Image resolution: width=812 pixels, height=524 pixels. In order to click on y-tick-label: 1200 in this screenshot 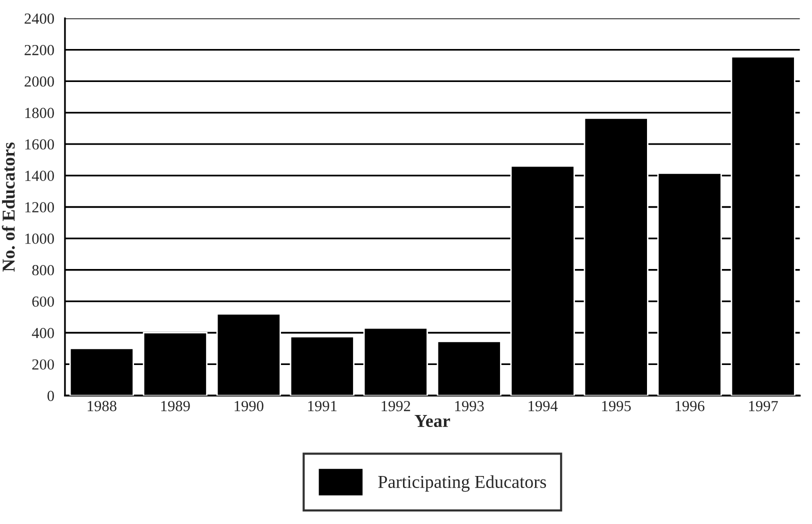, I will do `click(39, 207)`.